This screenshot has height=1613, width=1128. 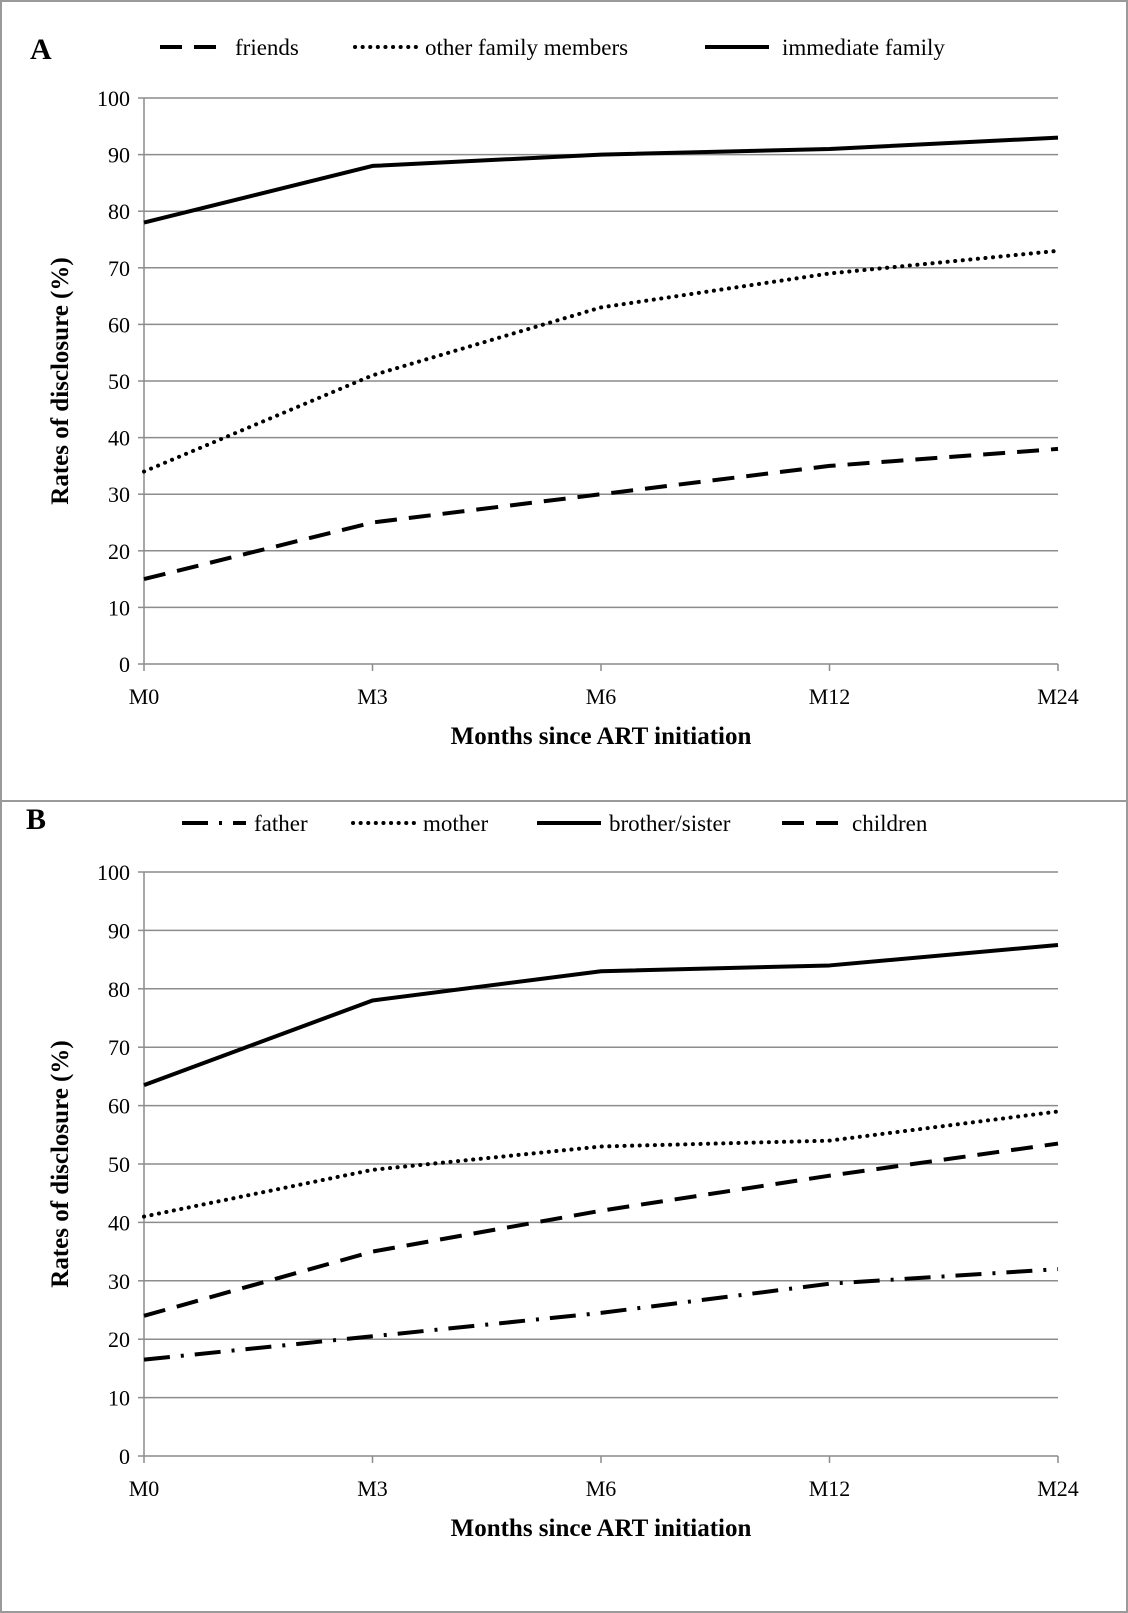 I want to click on legend-label-brother-sister: brother/sister, so click(x=670, y=823).